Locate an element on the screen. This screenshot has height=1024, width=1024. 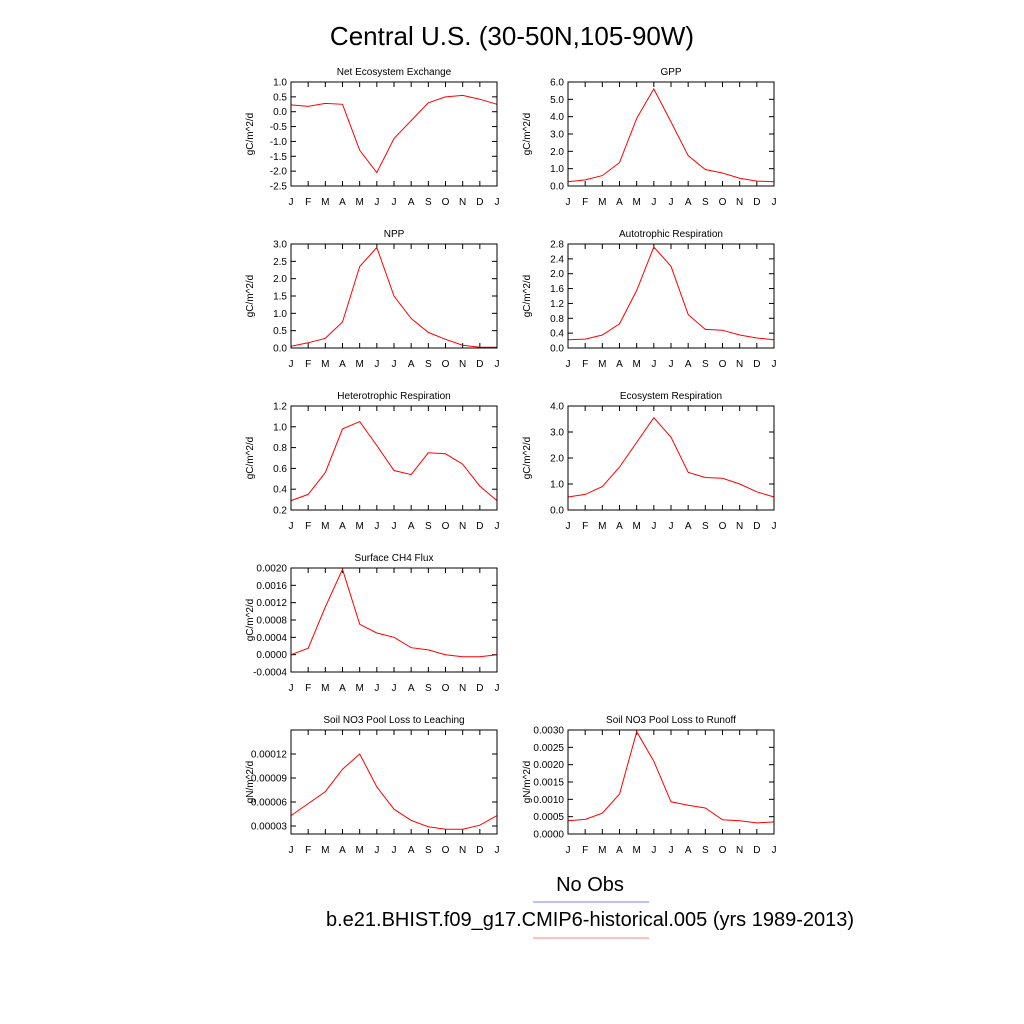
y-tick-label: 6.0 is located at coordinates (557, 83).